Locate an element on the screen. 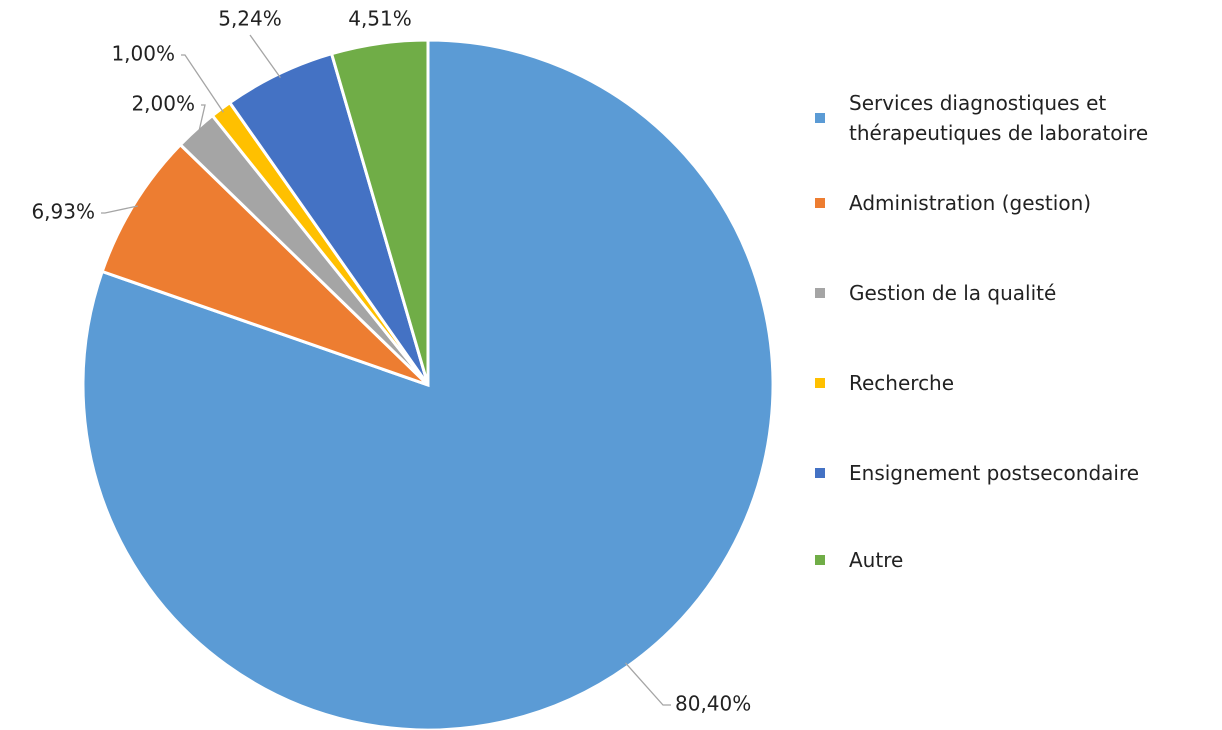 The width and height of the screenshot is (1222, 730). legend-label: Autre is located at coordinates (876, 560).